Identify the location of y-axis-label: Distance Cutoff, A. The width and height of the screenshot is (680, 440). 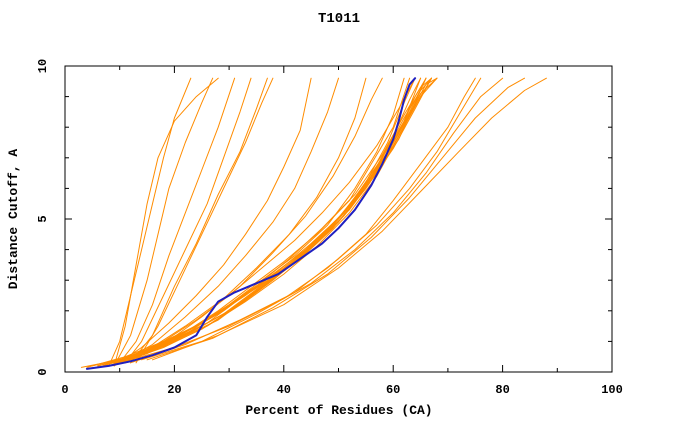
(13, 219).